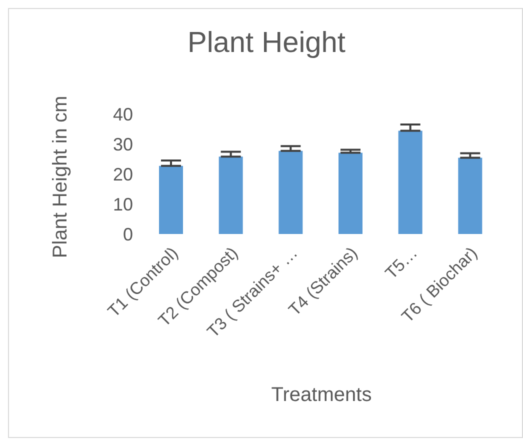  What do you see at coordinates (61, 177) in the screenshot?
I see `y-axis-title: Plant Height in cm` at bounding box center [61, 177].